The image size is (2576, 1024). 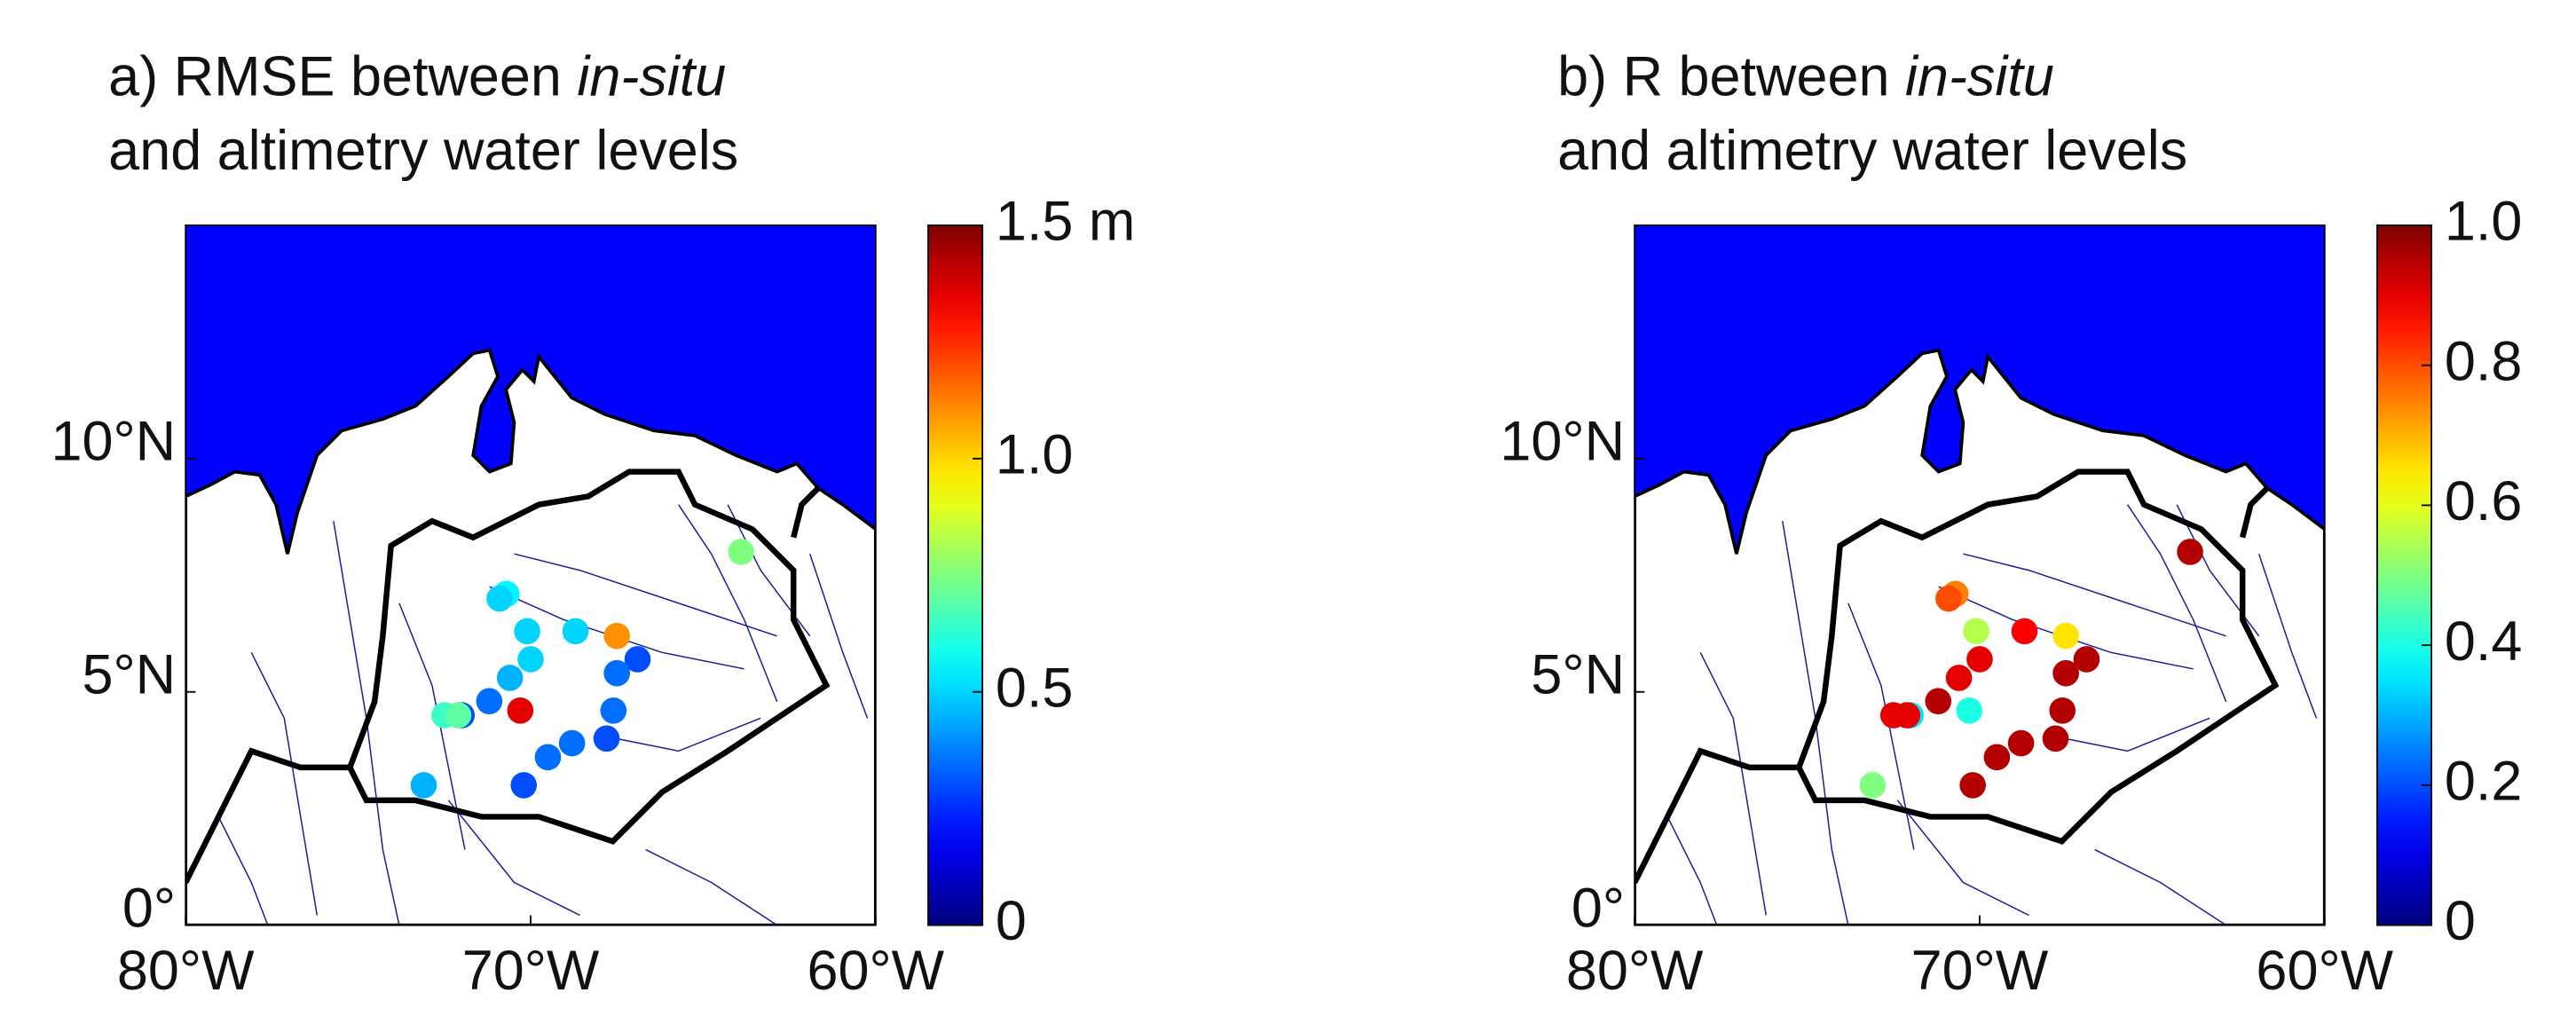 What do you see at coordinates (2484, 641) in the screenshot?
I see `colorbar-tick-label: 0.4` at bounding box center [2484, 641].